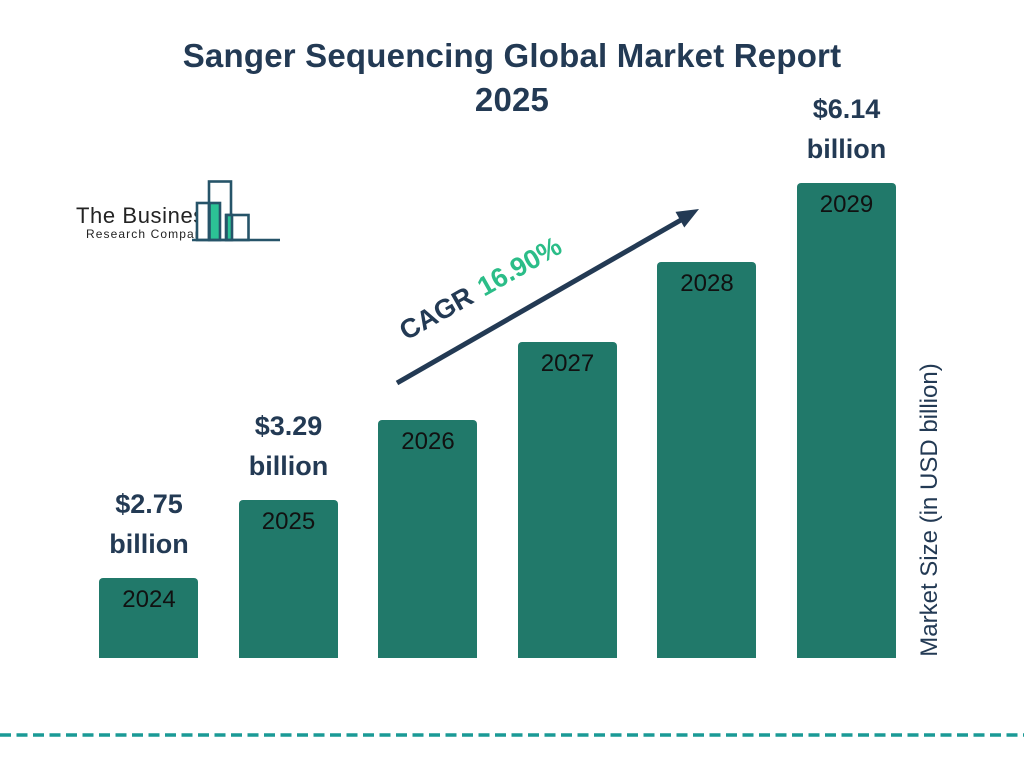  What do you see at coordinates (707, 283) in the screenshot?
I see `x-tick-2028: 2028` at bounding box center [707, 283].